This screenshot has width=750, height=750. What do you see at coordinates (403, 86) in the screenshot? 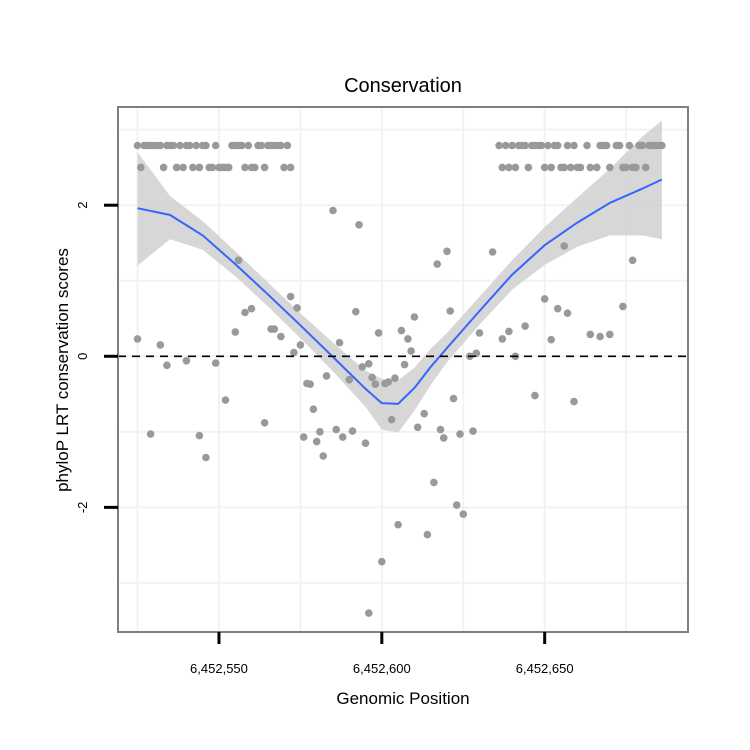
I see `chart-title: Conservation` at bounding box center [403, 86].